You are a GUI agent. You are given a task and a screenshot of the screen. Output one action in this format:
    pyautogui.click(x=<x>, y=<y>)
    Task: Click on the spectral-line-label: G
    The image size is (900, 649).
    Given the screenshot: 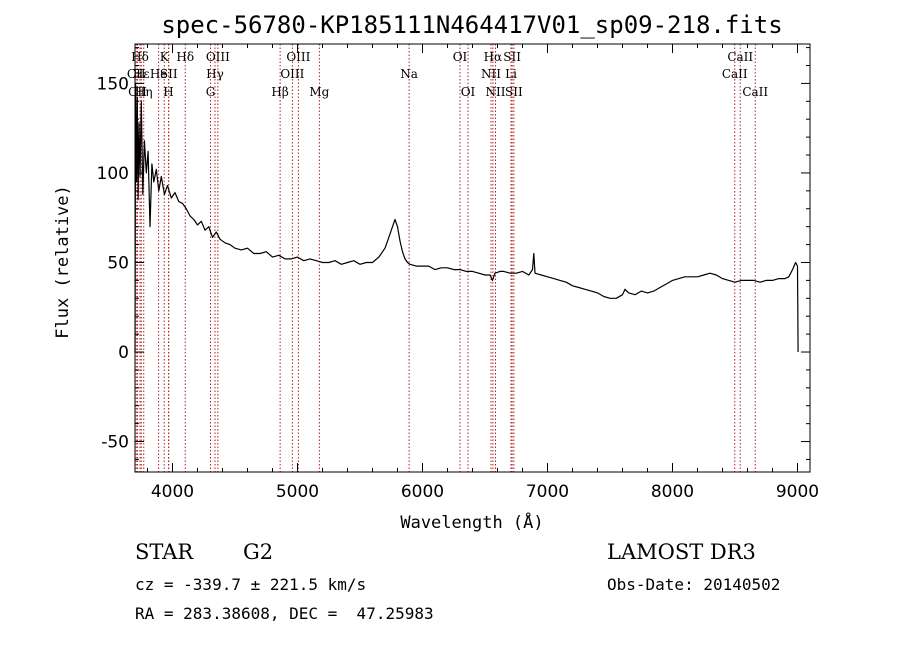 What is the action you would take?
    pyautogui.click(x=211, y=92)
    